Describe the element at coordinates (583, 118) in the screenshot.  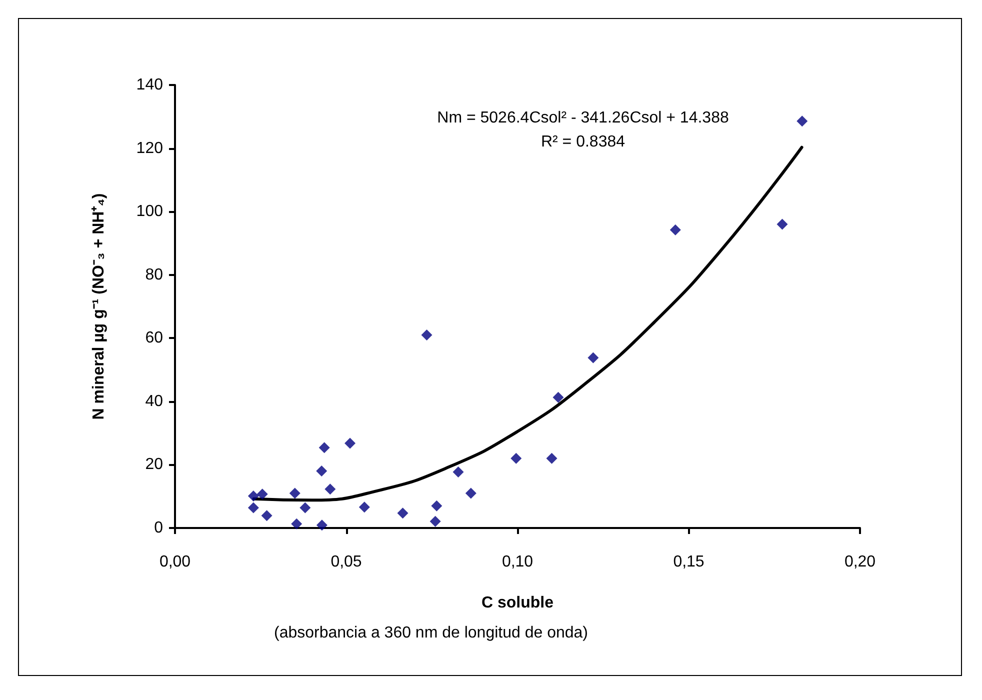
I see `annotation: Nm = 5026.4Csol² - 341.26Csol + 14.388` at that location.